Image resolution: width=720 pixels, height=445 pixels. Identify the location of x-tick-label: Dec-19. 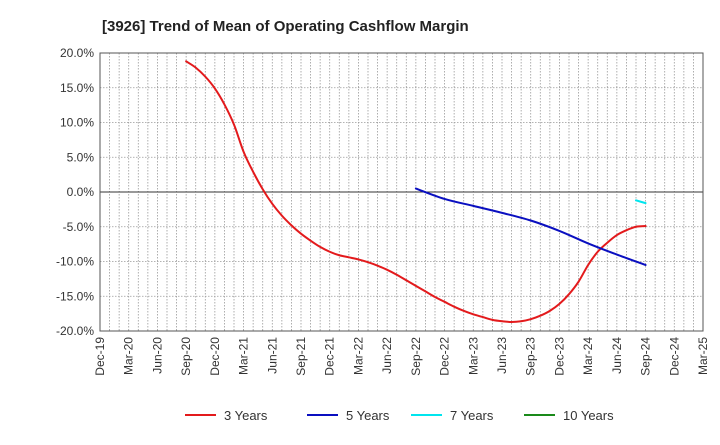
(100, 356).